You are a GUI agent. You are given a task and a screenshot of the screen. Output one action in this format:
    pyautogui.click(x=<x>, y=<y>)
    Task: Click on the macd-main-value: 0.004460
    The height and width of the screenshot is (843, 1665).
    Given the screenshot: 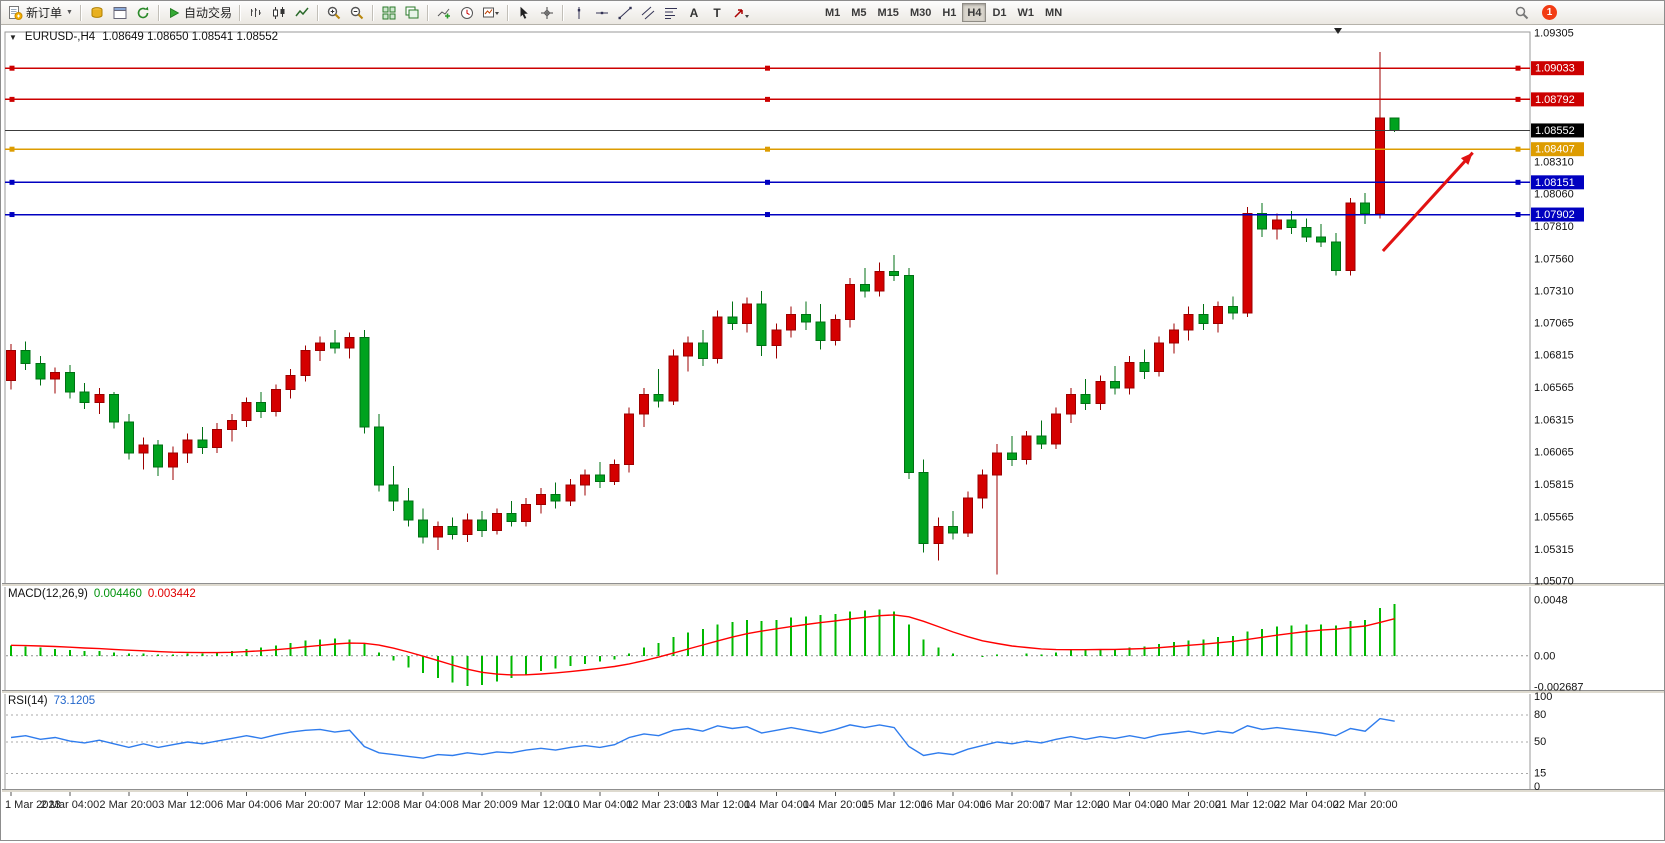 What is the action you would take?
    pyautogui.click(x=117, y=594)
    